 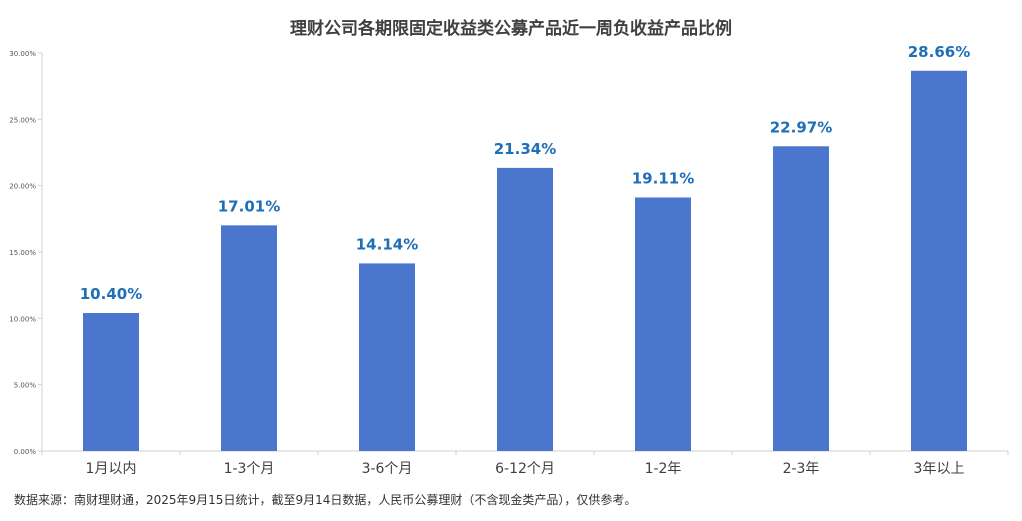 I want to click on y-tick-label: 15.00%, so click(x=22, y=253).